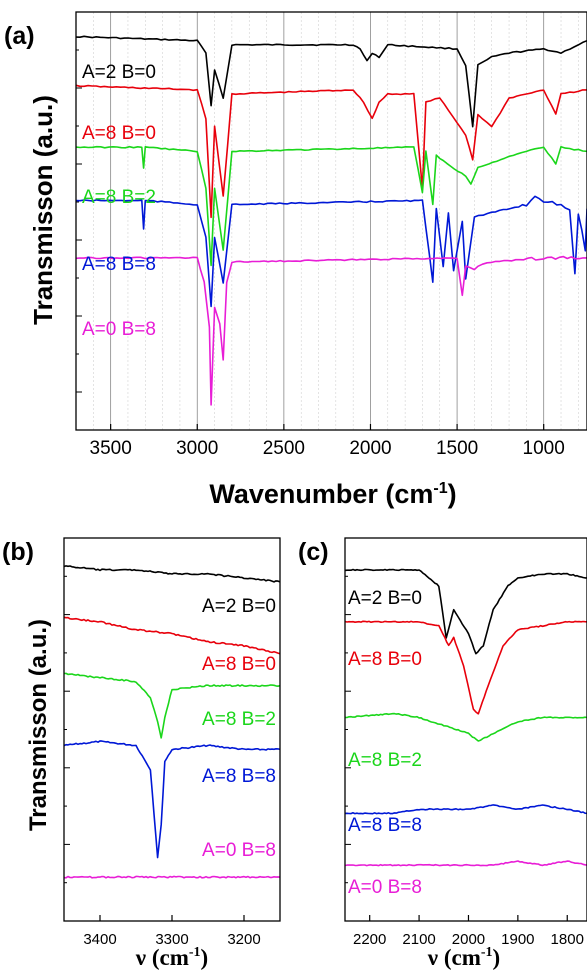  I want to click on series-label-c-1: A=8 B=0, so click(385, 659).